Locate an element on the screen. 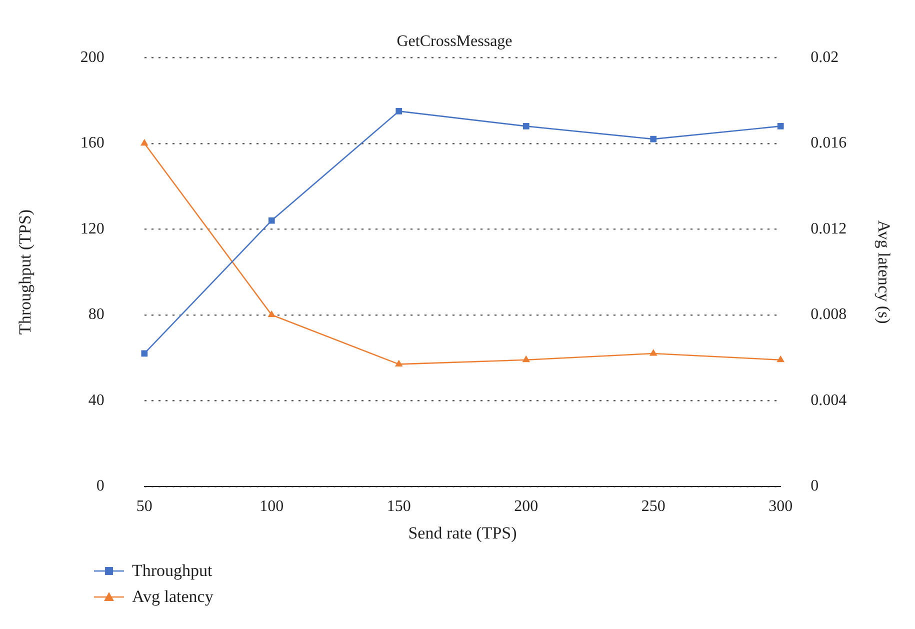  y-tick-label: 200 is located at coordinates (92, 57).